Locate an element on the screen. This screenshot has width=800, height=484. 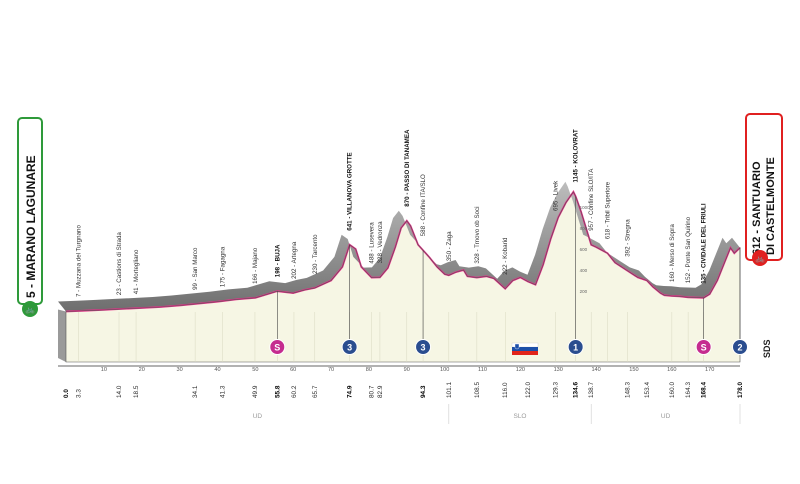
distance-label: 3.3 is located at coordinates (79, 393).